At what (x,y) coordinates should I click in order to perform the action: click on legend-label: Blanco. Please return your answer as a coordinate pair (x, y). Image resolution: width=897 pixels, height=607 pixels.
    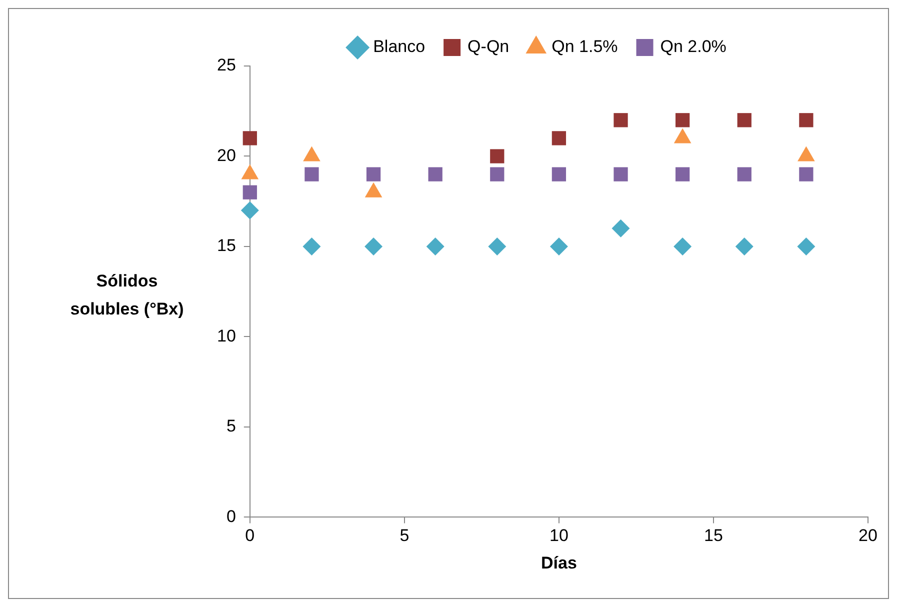
    Looking at the image, I should click on (399, 46).